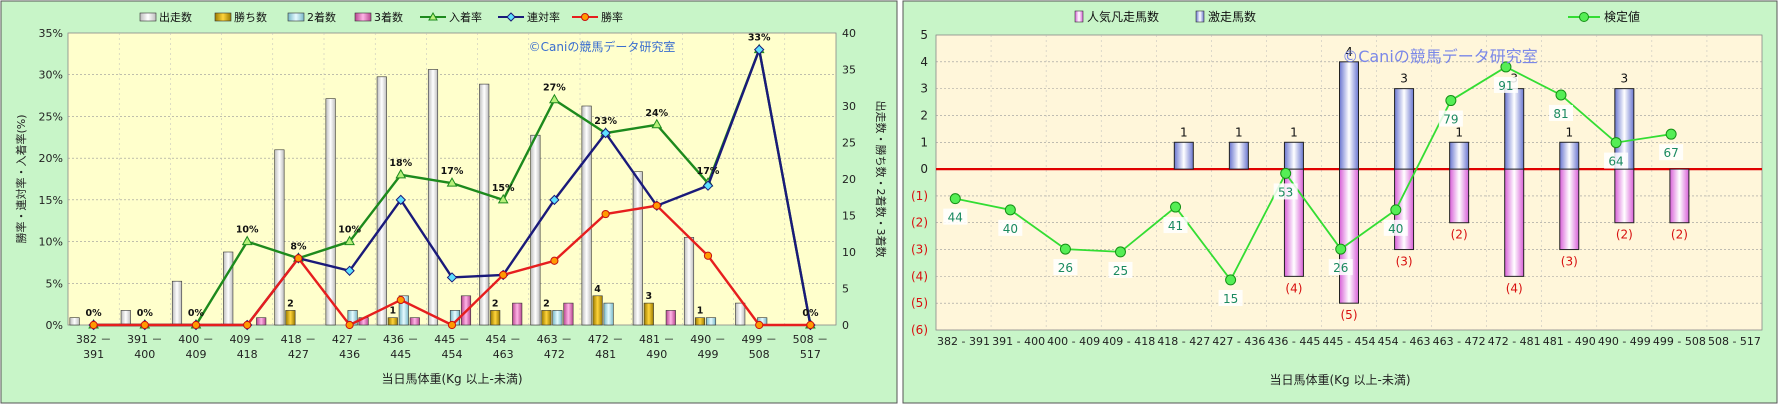 This screenshot has width=1778, height=408. What do you see at coordinates (924, 89) in the screenshot?
I see `y-tick-label: 3` at bounding box center [924, 89].